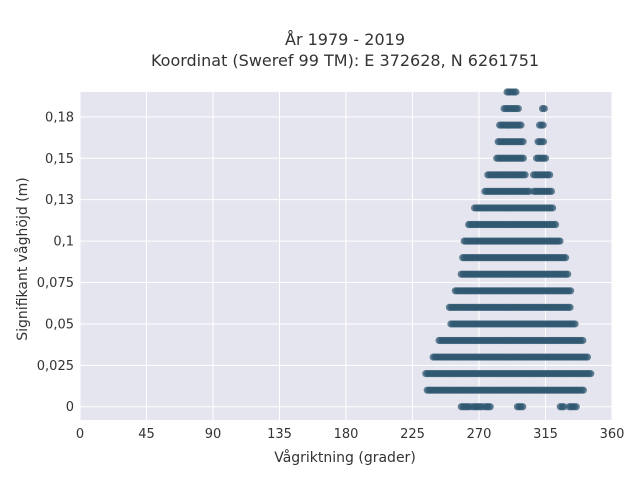 The height and width of the screenshot is (480, 640). What do you see at coordinates (545, 434) in the screenshot?
I see `x-tick-label: 315` at bounding box center [545, 434].